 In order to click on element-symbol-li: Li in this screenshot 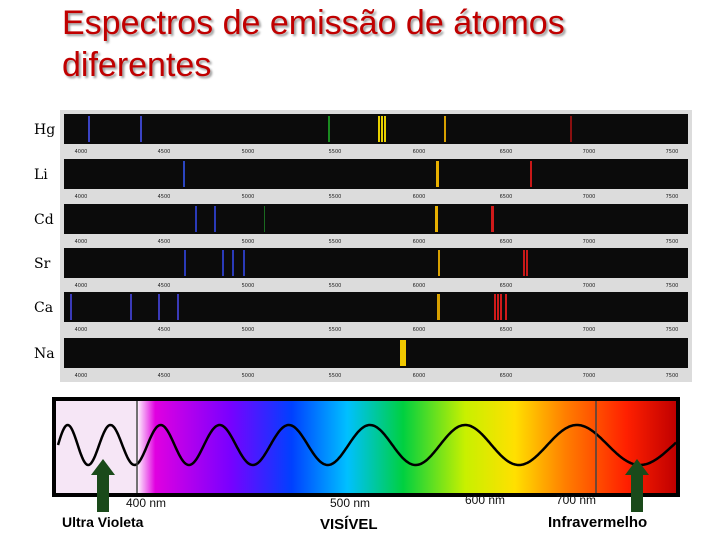, I will do `click(41, 175)`.